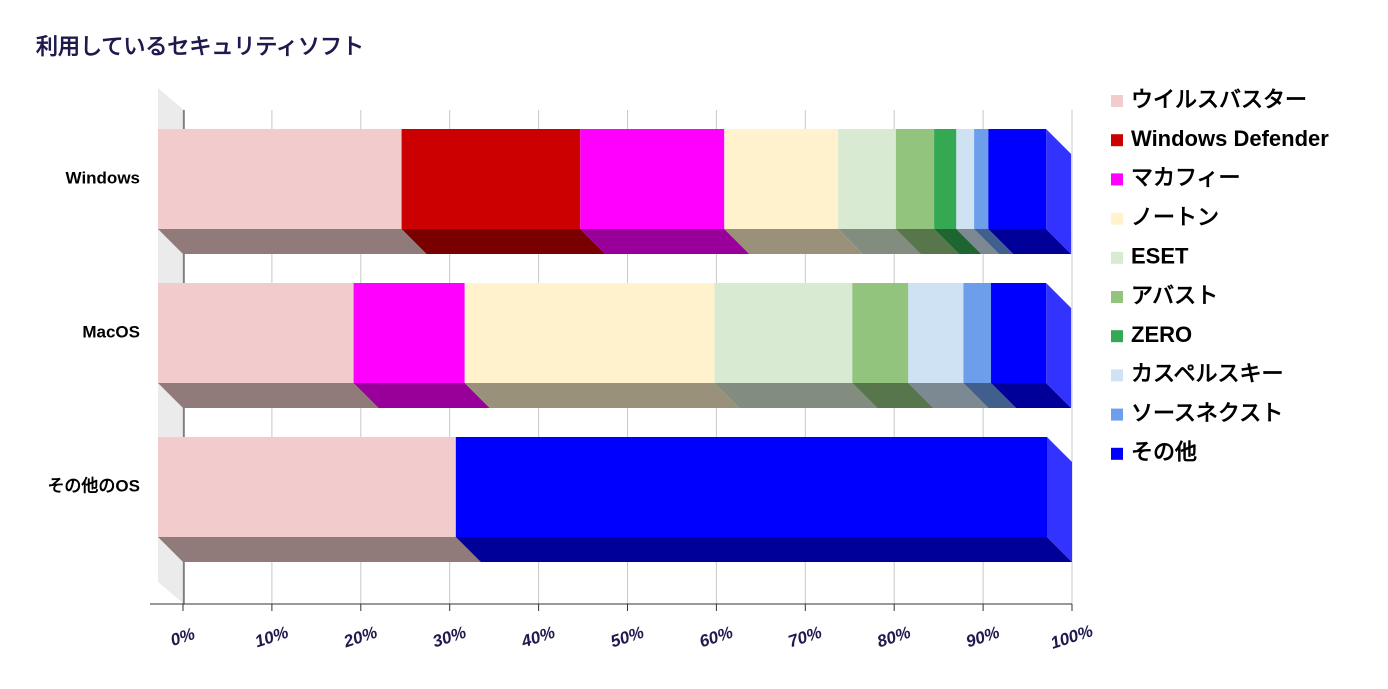 The width and height of the screenshot is (1388, 689). Describe the element at coordinates (111, 331) in the screenshot. I see `category-label: MacOS` at that location.